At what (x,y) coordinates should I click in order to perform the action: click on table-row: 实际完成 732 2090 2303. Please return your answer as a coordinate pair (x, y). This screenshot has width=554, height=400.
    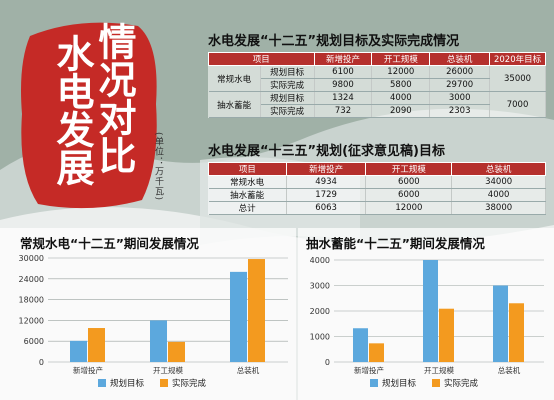
    Looking at the image, I should click on (377, 111).